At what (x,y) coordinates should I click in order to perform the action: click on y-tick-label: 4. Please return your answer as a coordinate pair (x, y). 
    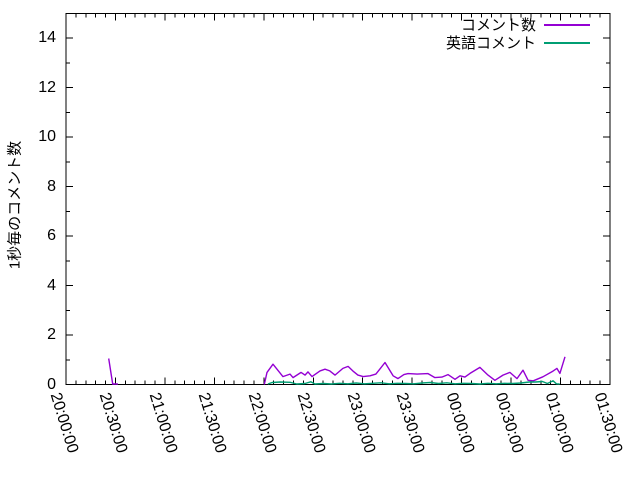
    Looking at the image, I should click on (51, 285).